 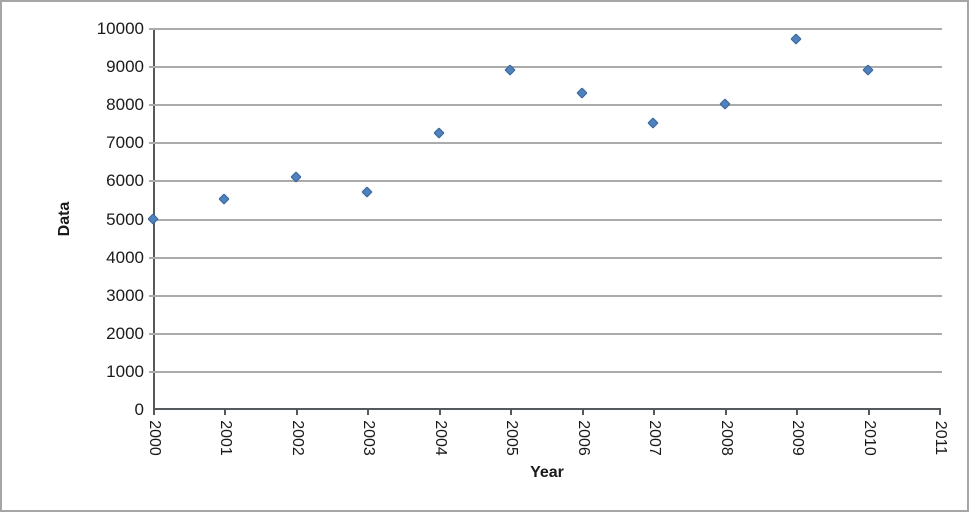 I want to click on x-tick-label: 2001, so click(x=226, y=438).